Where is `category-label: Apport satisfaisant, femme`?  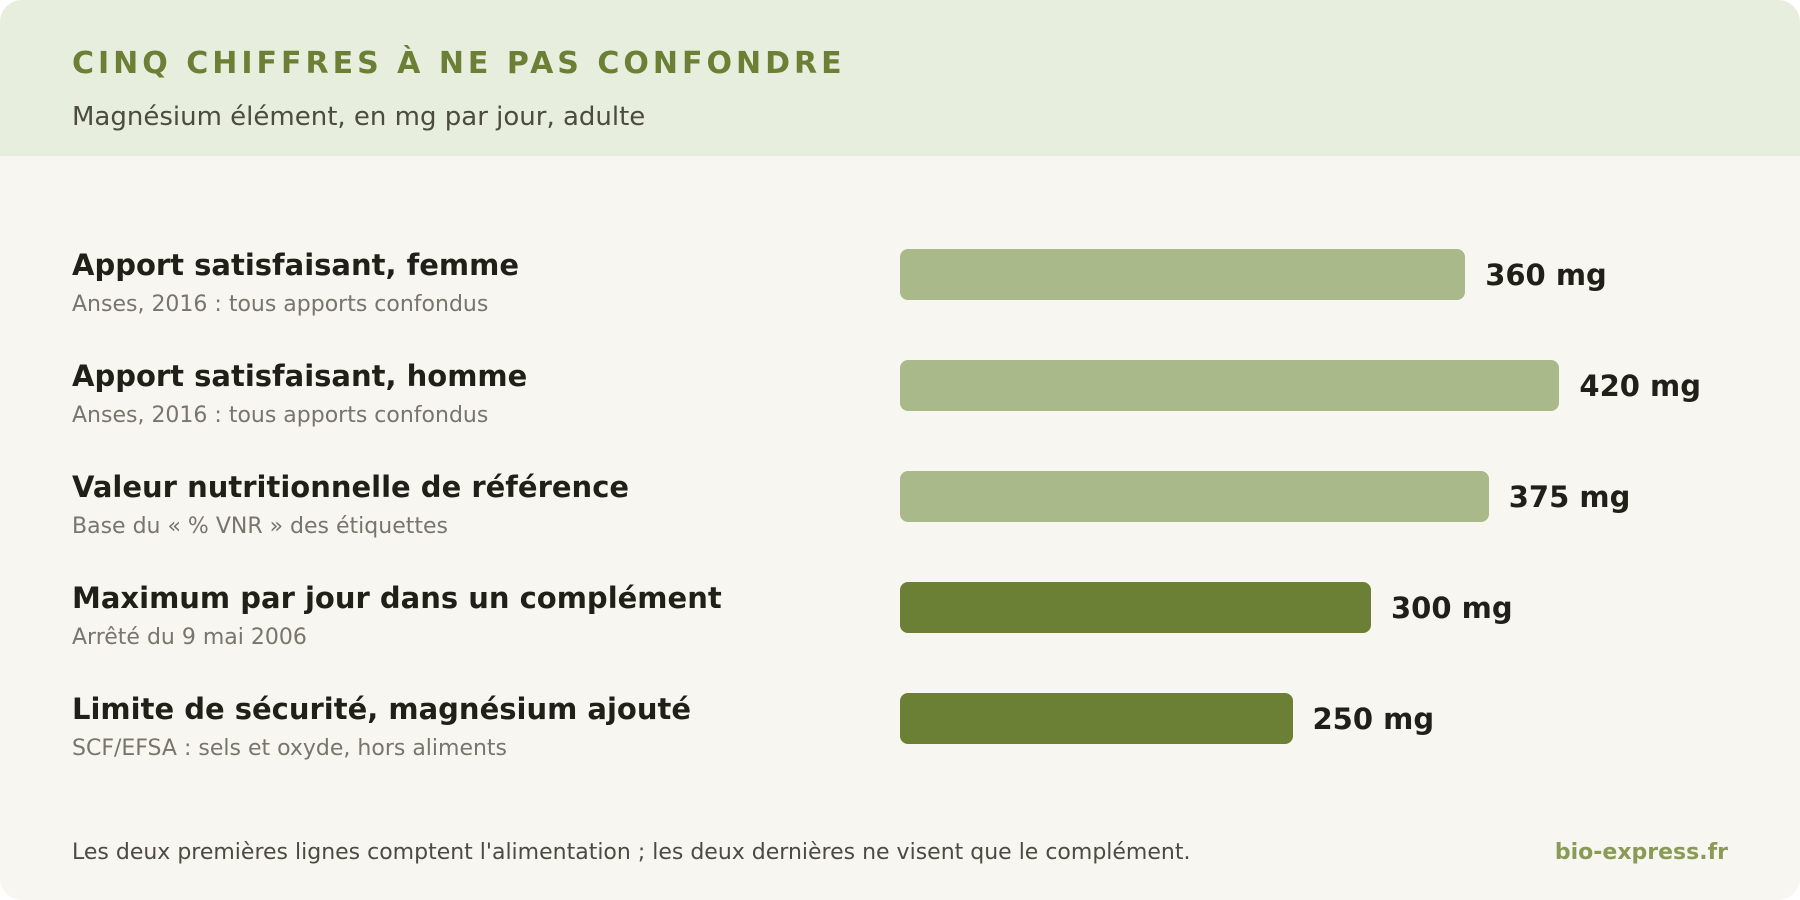 category-label: Apport satisfaisant, femme is located at coordinates (296, 265).